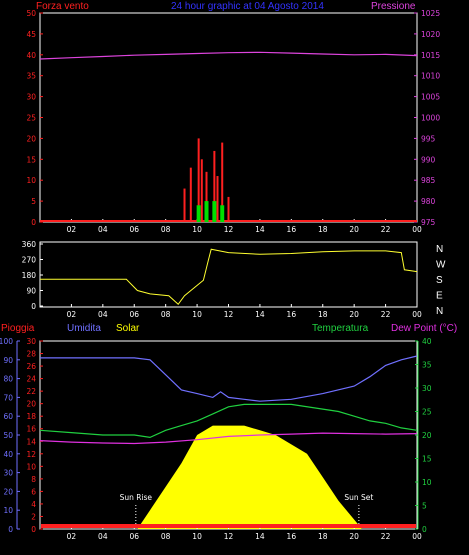  What do you see at coordinates (33, 479) in the screenshot?
I see `rain-y-tick-label: 8` at bounding box center [33, 479].